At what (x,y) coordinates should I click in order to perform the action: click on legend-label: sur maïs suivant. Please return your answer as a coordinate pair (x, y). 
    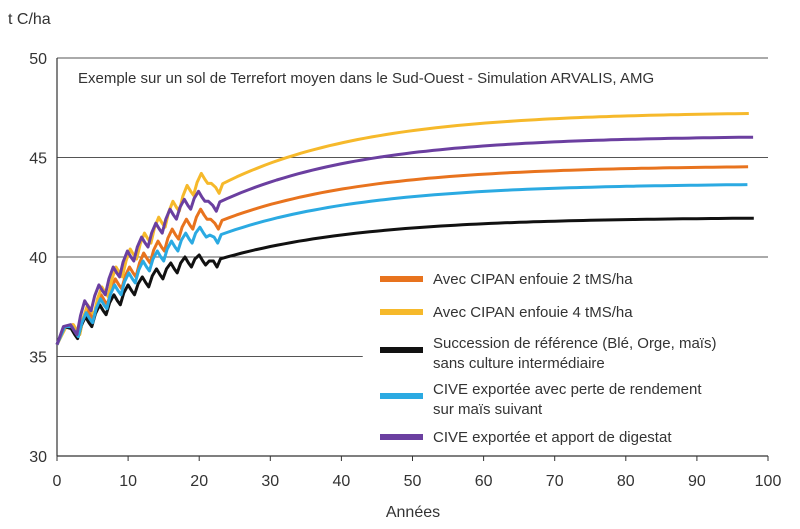
    Looking at the image, I should click on (488, 409).